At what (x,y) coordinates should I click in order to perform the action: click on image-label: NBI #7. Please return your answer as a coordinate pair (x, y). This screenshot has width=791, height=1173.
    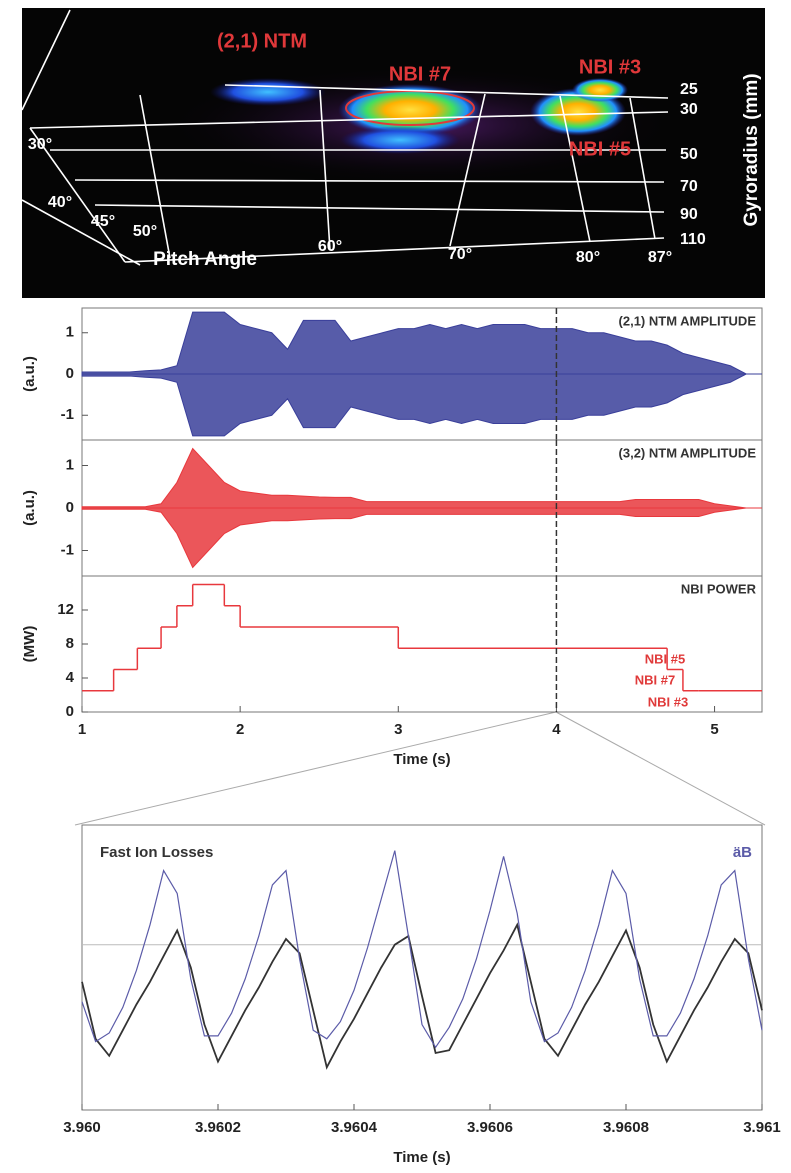
    Looking at the image, I should click on (420, 74).